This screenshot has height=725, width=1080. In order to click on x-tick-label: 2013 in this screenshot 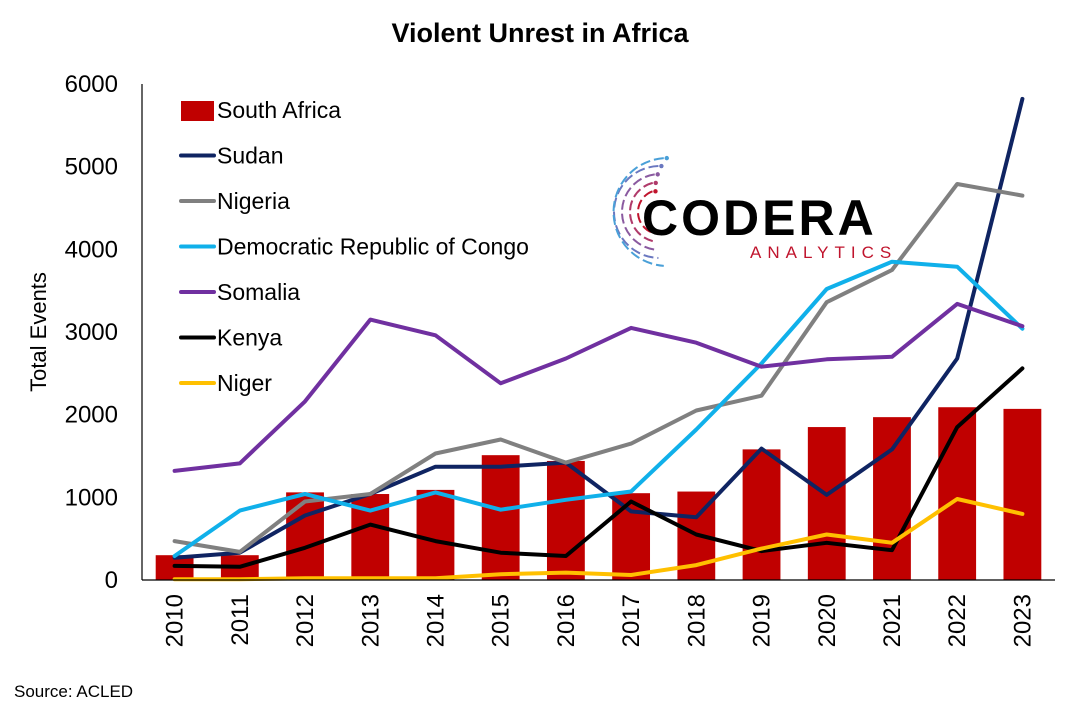, I will do `click(370, 620)`.